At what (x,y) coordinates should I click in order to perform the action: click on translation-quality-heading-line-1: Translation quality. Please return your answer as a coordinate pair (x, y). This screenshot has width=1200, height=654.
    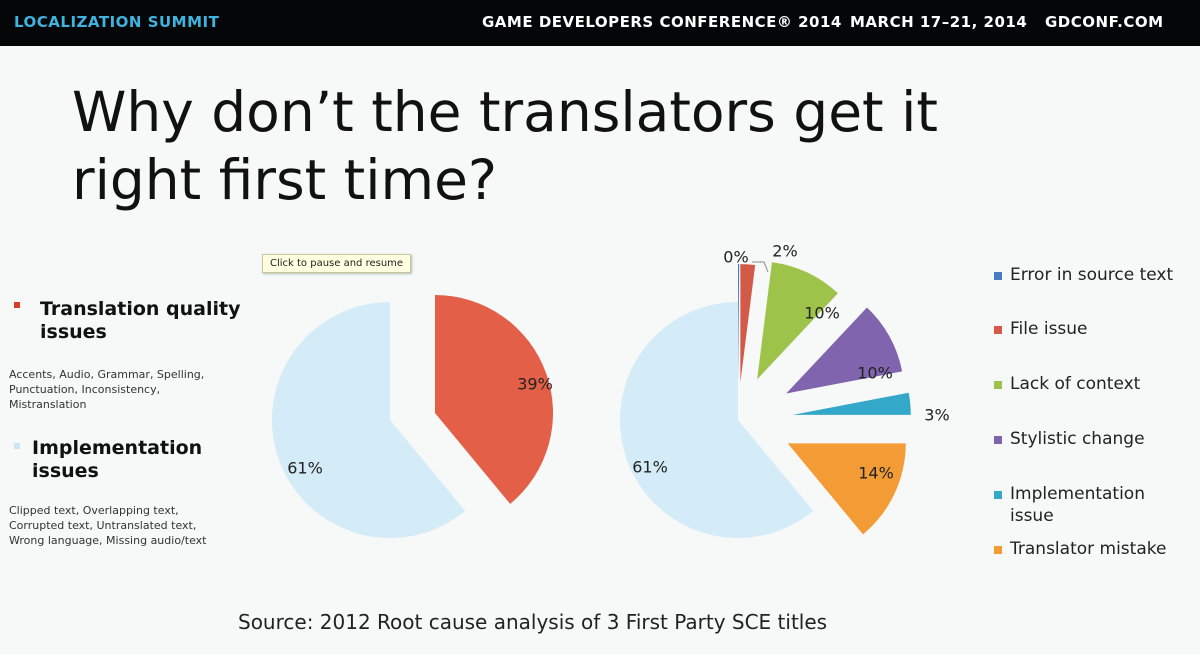
    Looking at the image, I should click on (140, 309).